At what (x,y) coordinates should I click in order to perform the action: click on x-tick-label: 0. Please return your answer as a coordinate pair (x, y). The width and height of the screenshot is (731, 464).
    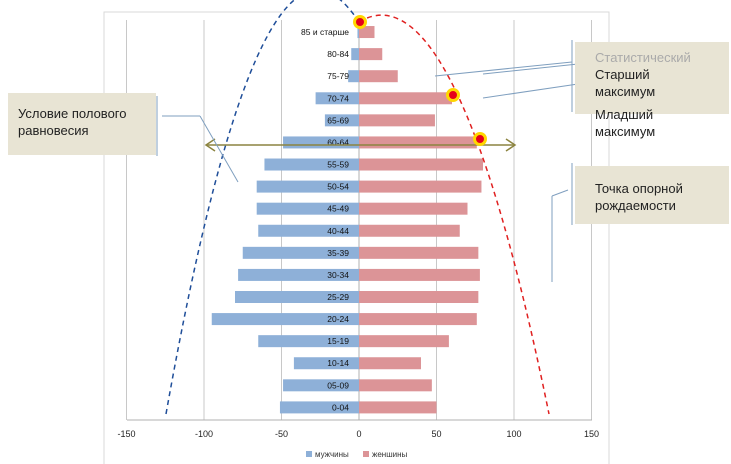
    Looking at the image, I should click on (358, 434).